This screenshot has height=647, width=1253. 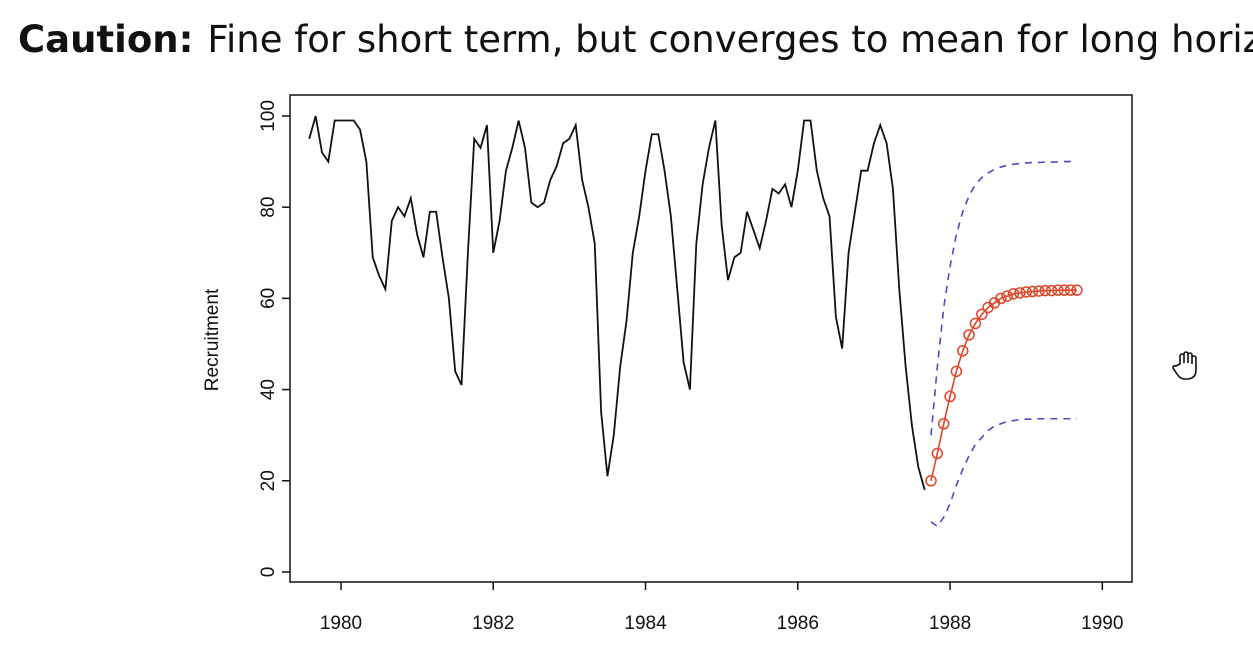 What do you see at coordinates (268, 207) in the screenshot?
I see `y-tick-label: 80` at bounding box center [268, 207].